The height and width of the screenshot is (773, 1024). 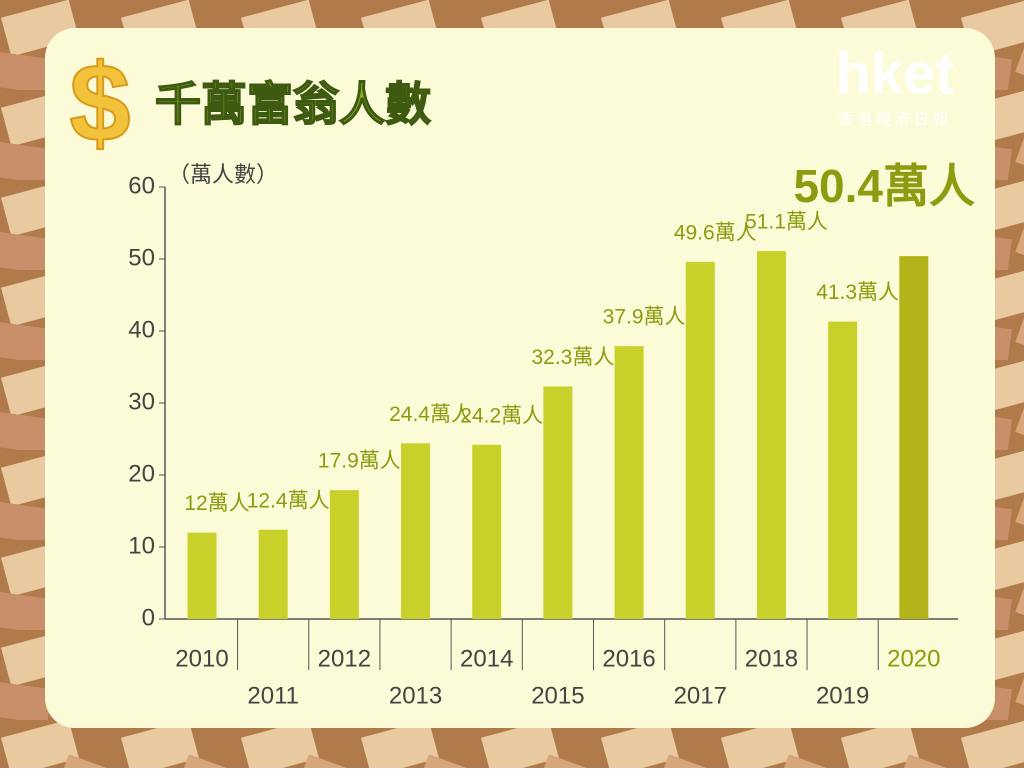 I want to click on dollar-icon: $, so click(x=99, y=103).